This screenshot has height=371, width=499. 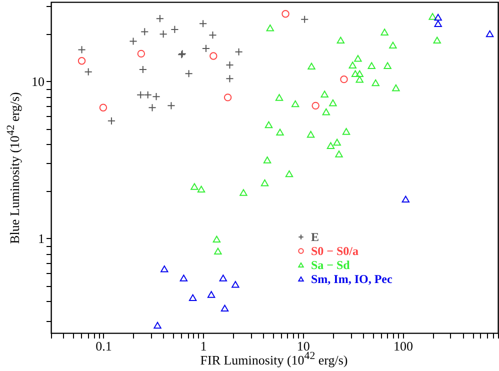 I want to click on x-tick-label: 100, so click(x=403, y=346).